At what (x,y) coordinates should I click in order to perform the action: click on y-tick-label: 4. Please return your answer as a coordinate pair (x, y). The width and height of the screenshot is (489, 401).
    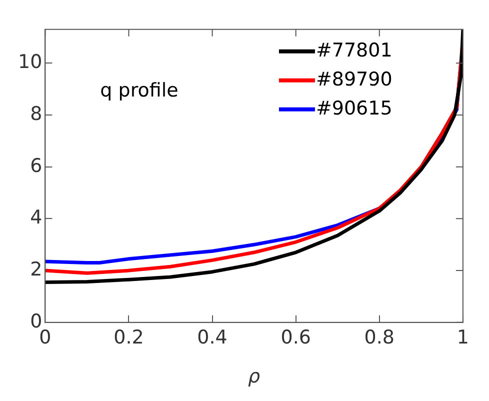
    Looking at the image, I should click on (36, 217).